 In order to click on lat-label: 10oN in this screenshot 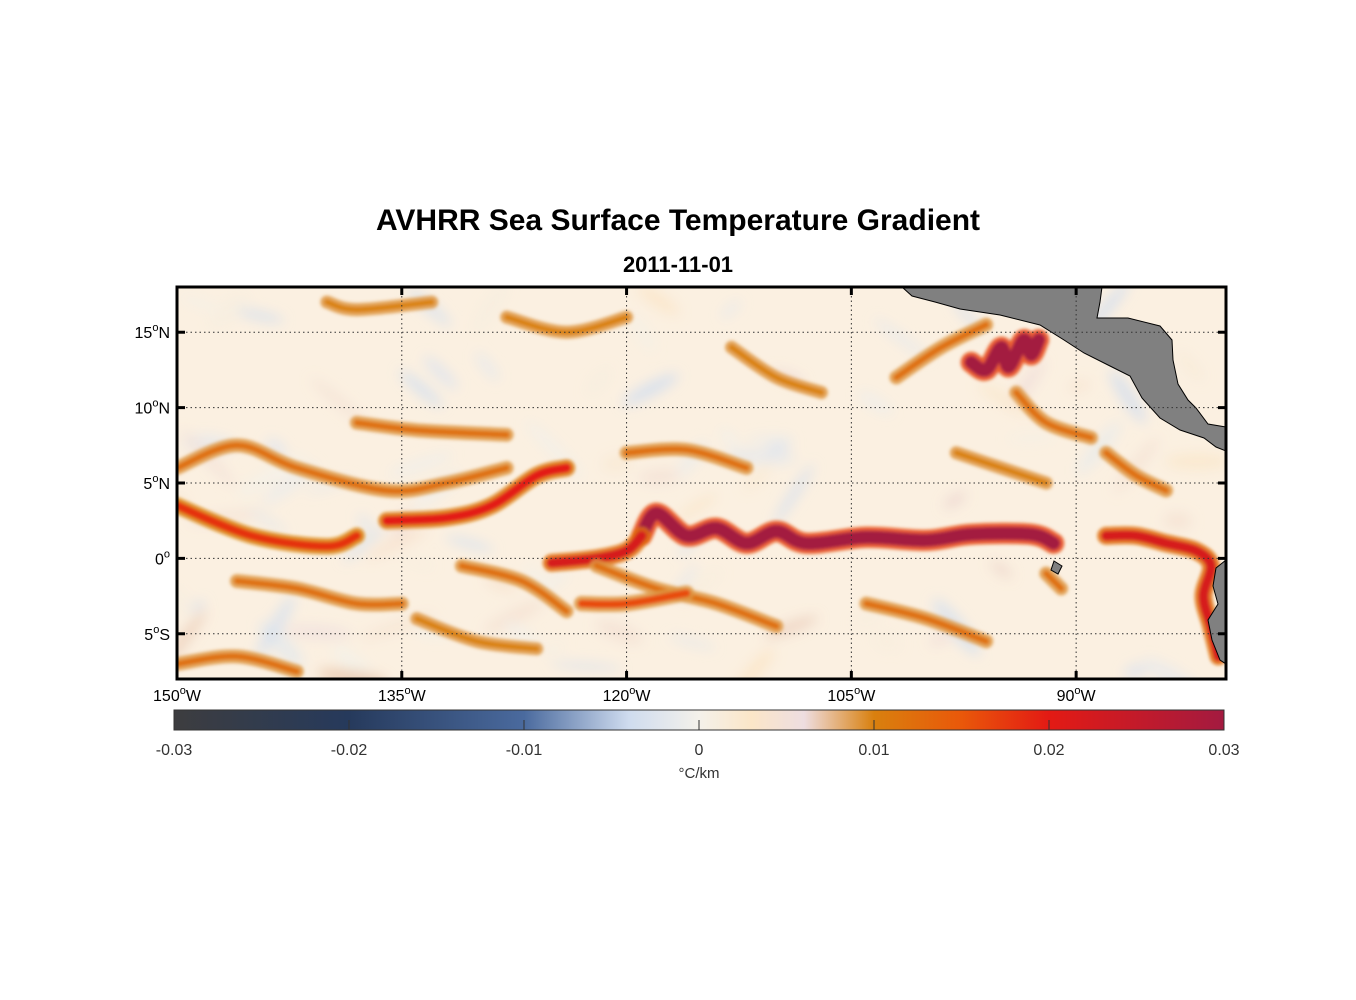, I will do `click(152, 408)`.